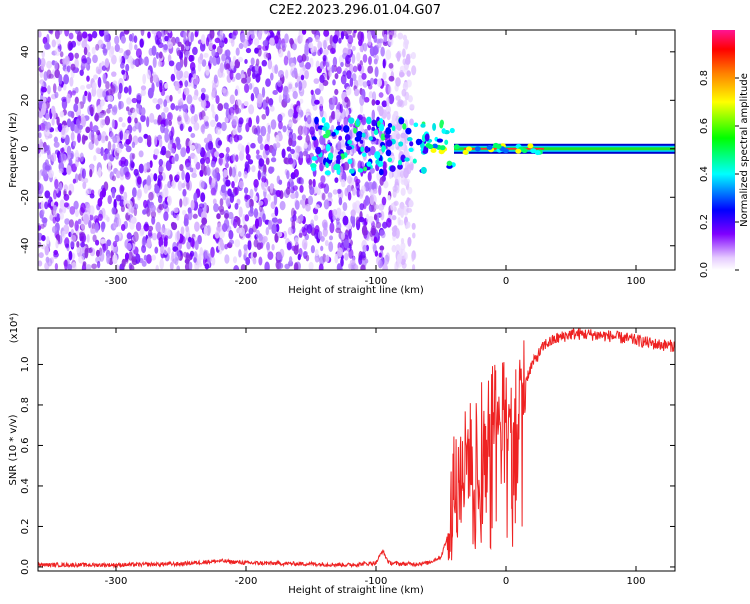 The height and width of the screenshot is (604, 750). What do you see at coordinates (704, 78) in the screenshot?
I see `colorbar-tick-label: 0.8` at bounding box center [704, 78].